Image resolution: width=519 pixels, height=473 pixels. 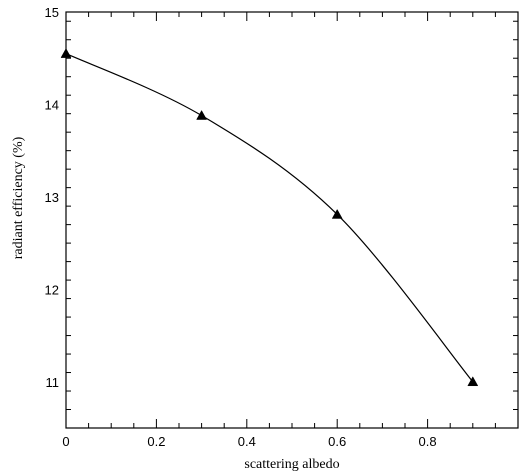 What do you see at coordinates (52, 104) in the screenshot?
I see `y-tick-label: 14` at bounding box center [52, 104].